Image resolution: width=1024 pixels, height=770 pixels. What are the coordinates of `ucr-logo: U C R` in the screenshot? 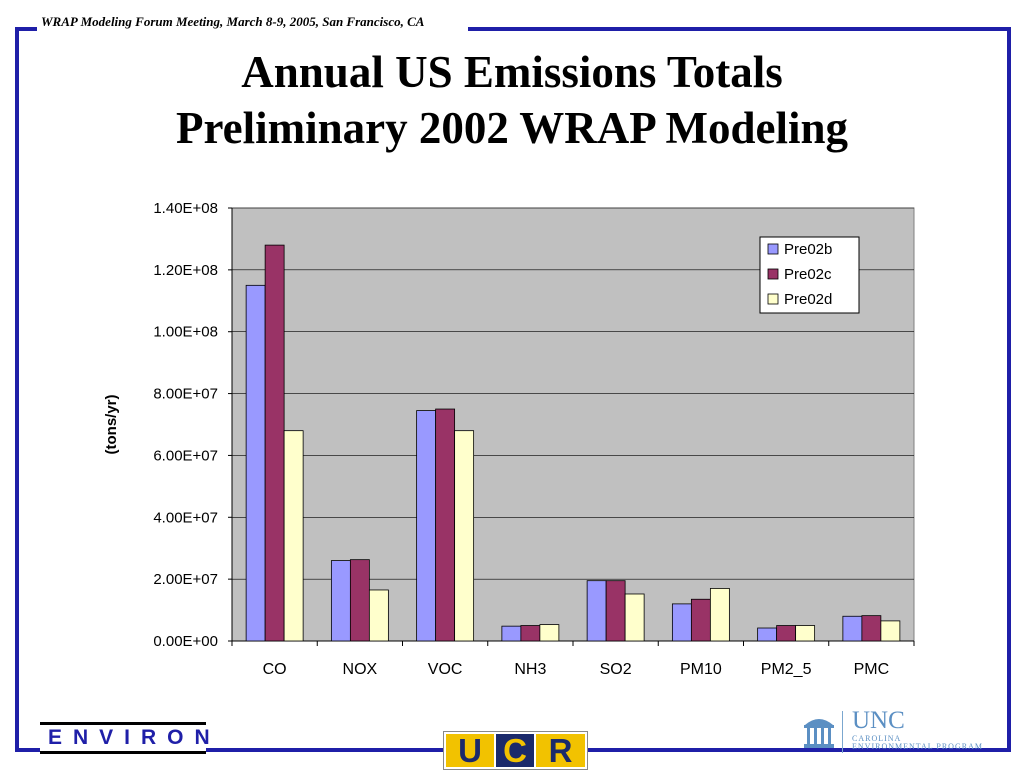 It's located at (515, 750).